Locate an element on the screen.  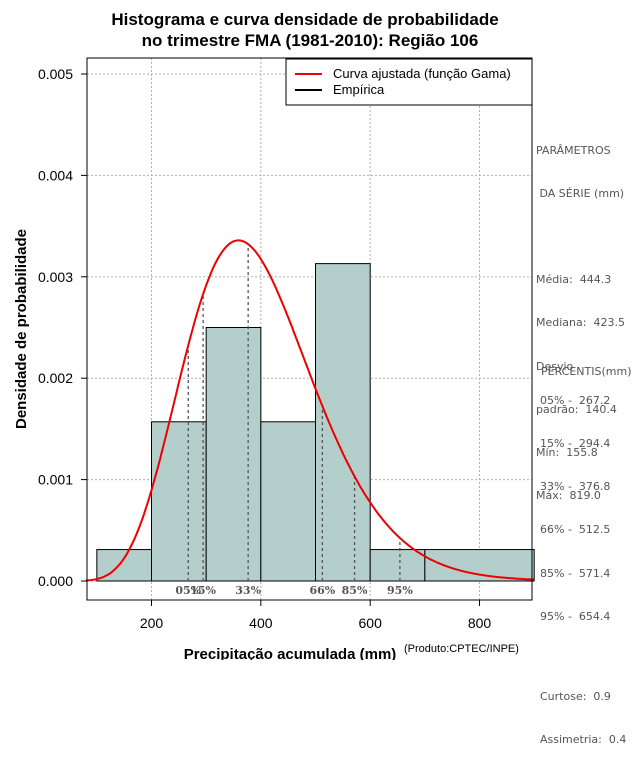
percentile-33: 33% - 376.8 is located at coordinates (575, 487).